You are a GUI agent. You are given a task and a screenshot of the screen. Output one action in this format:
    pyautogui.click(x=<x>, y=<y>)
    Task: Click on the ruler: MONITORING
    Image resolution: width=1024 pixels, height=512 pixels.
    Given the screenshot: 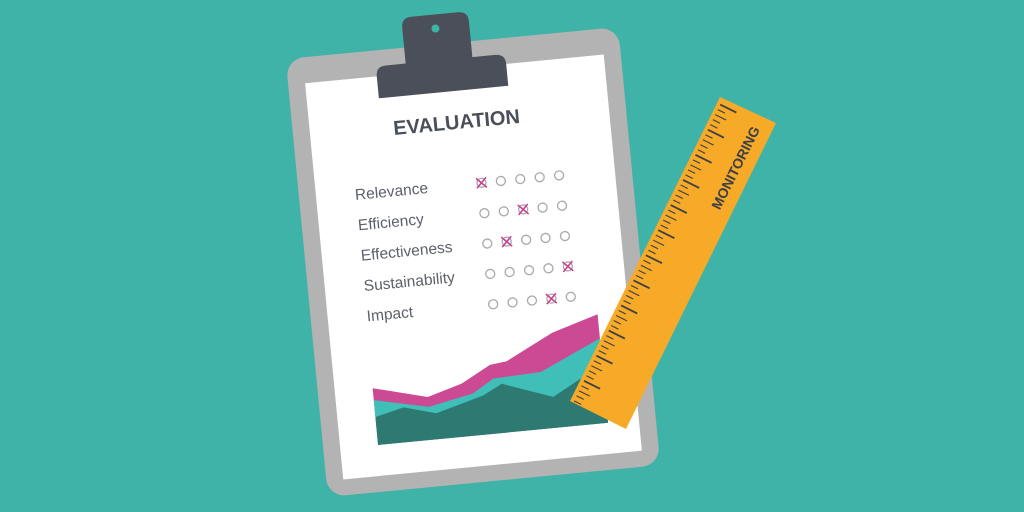 What is the action you would take?
    pyautogui.click(x=673, y=263)
    